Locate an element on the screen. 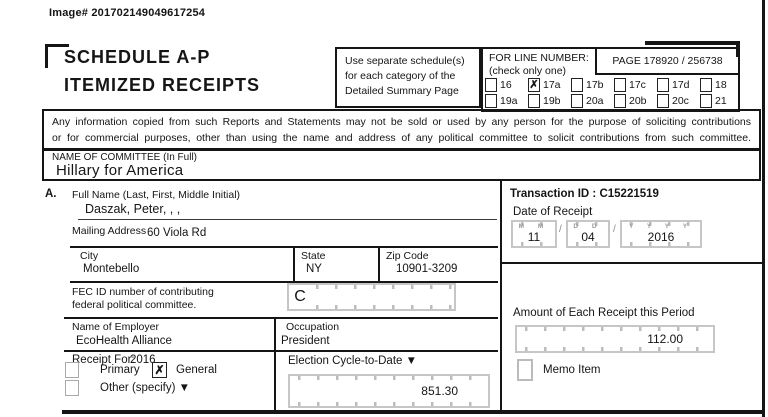 The width and height of the screenshot is (768, 417). checkbox-other is located at coordinates (72, 388).